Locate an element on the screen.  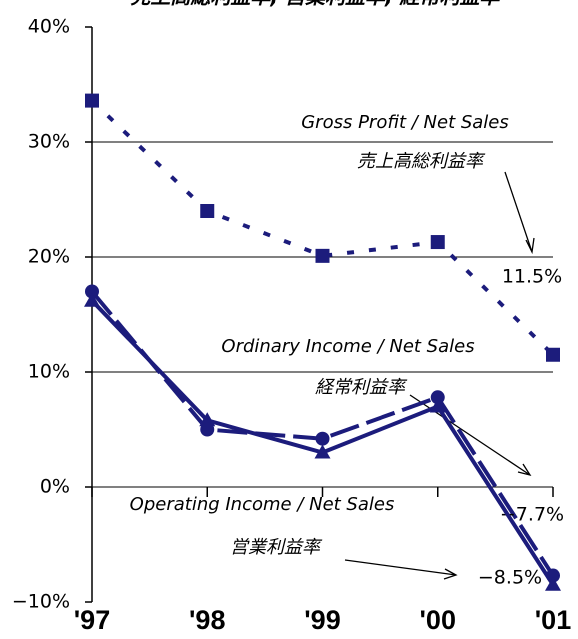
y-tick-label: 0% is located at coordinates (55, 487).